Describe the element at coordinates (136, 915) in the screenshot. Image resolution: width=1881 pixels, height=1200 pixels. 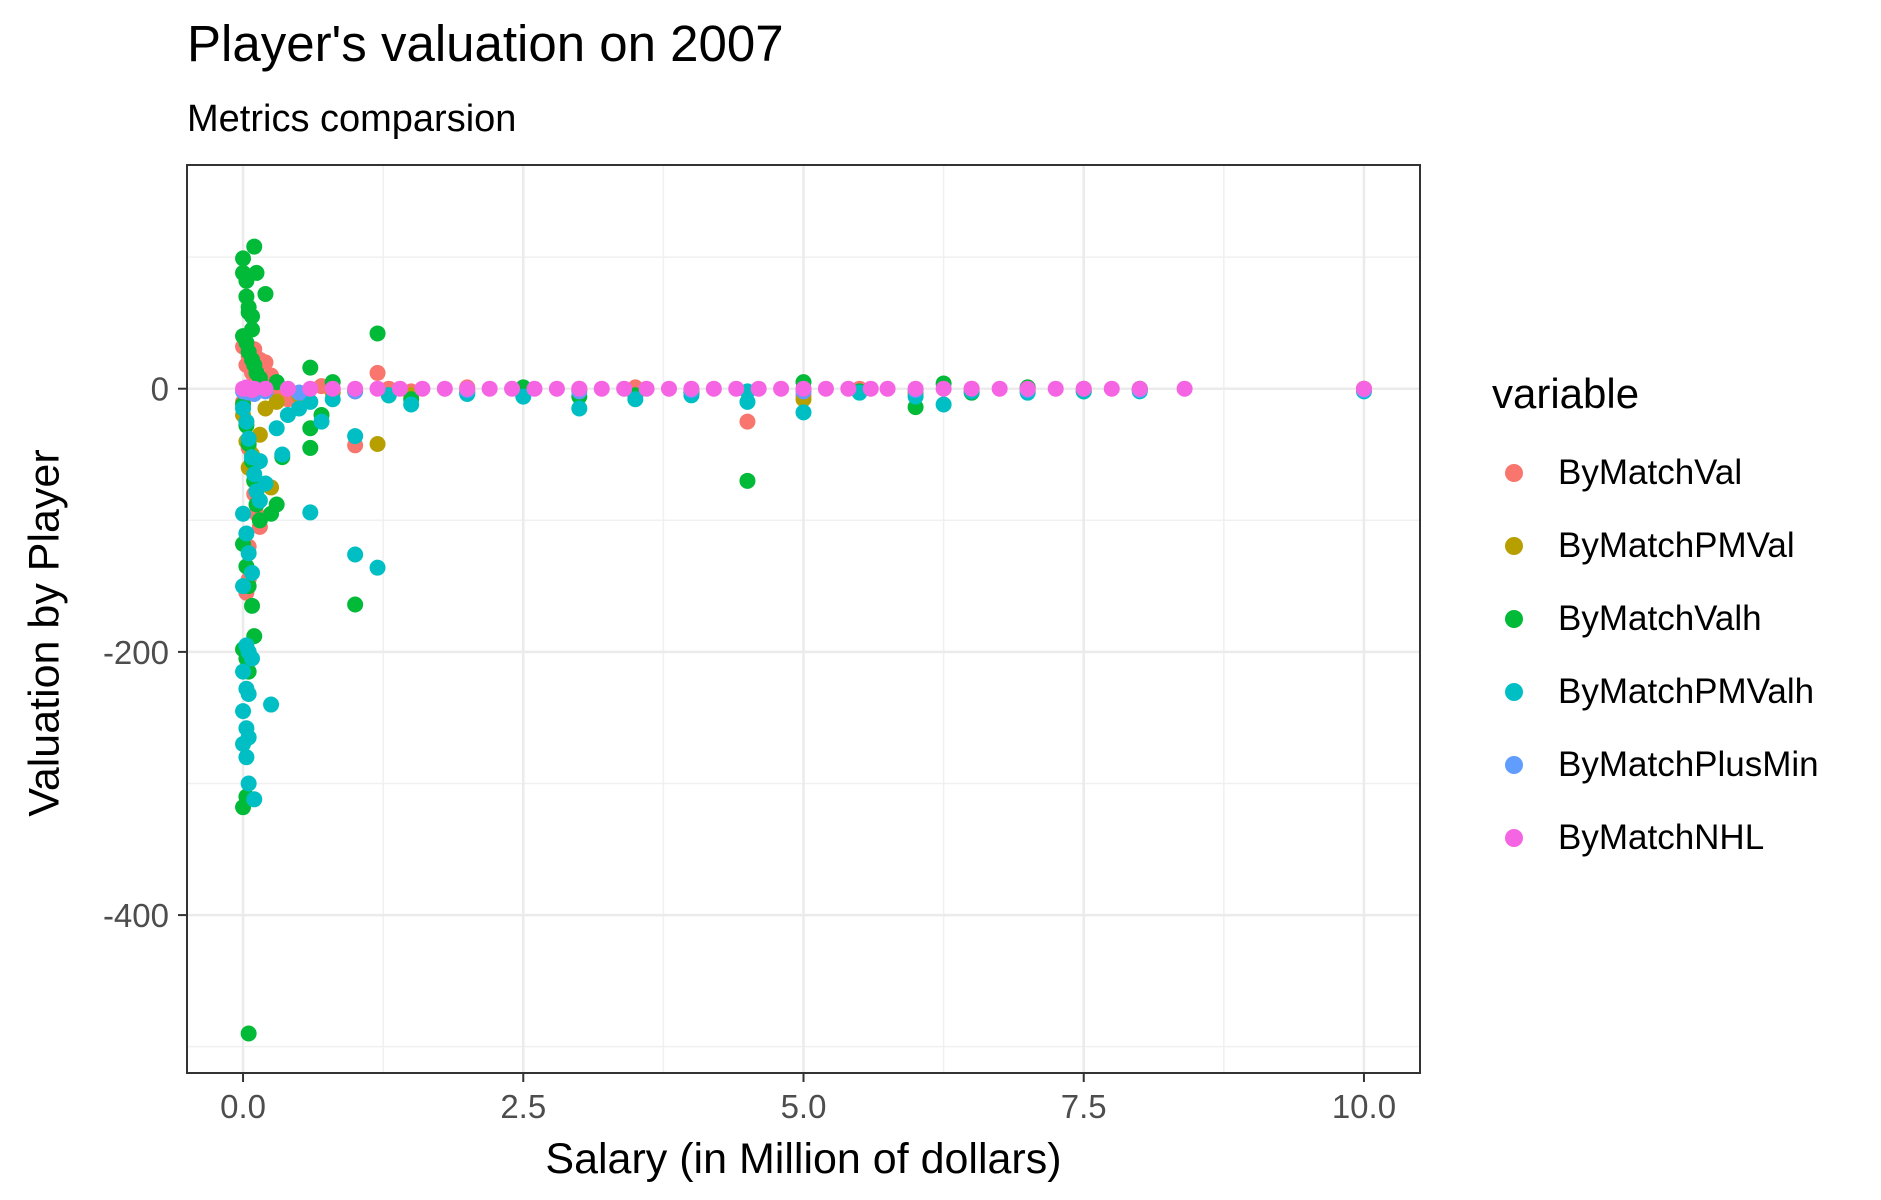
I see `y-tick-label: -400` at that location.